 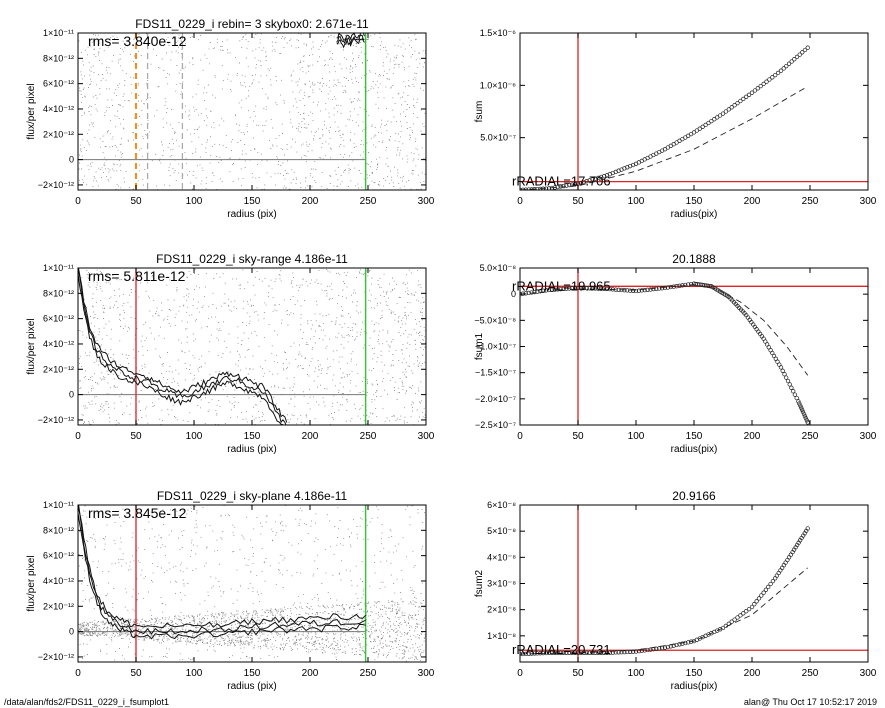 I want to click on y-axis-label: fsum2, so click(x=479, y=583).